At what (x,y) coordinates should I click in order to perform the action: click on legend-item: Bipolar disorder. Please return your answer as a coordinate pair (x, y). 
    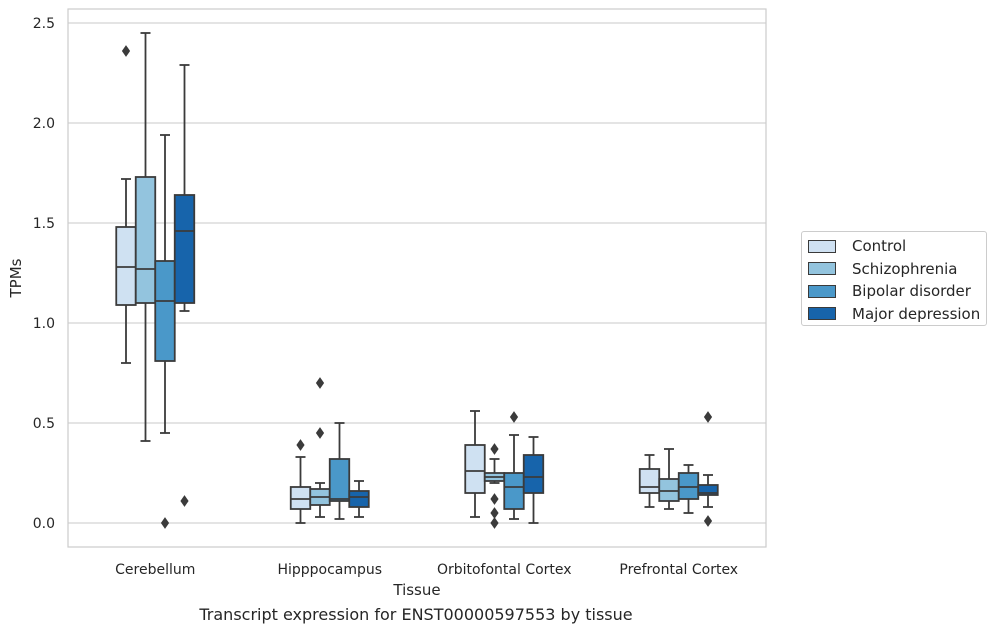
    Looking at the image, I should click on (897, 291).